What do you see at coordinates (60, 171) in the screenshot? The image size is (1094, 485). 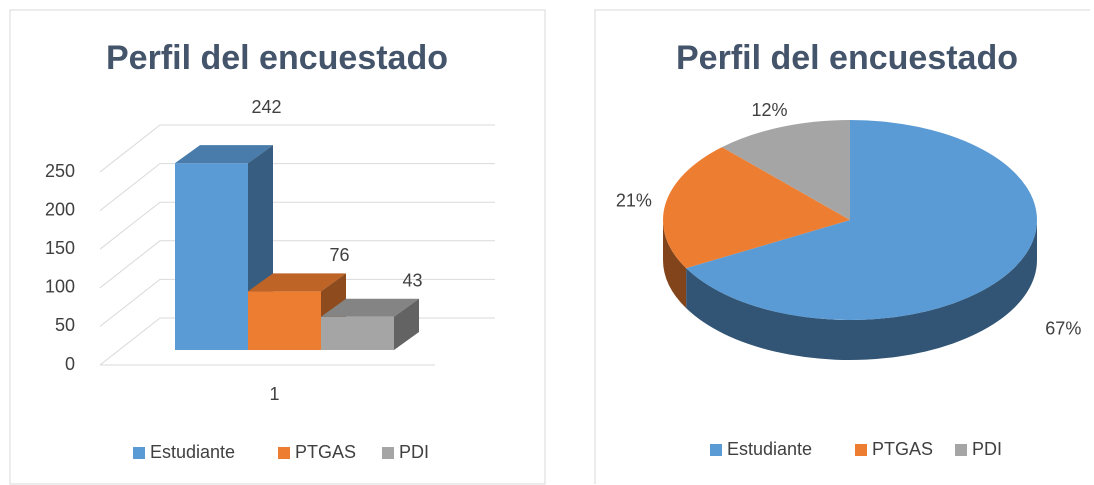 I see `y-tick-label: 250` at bounding box center [60, 171].